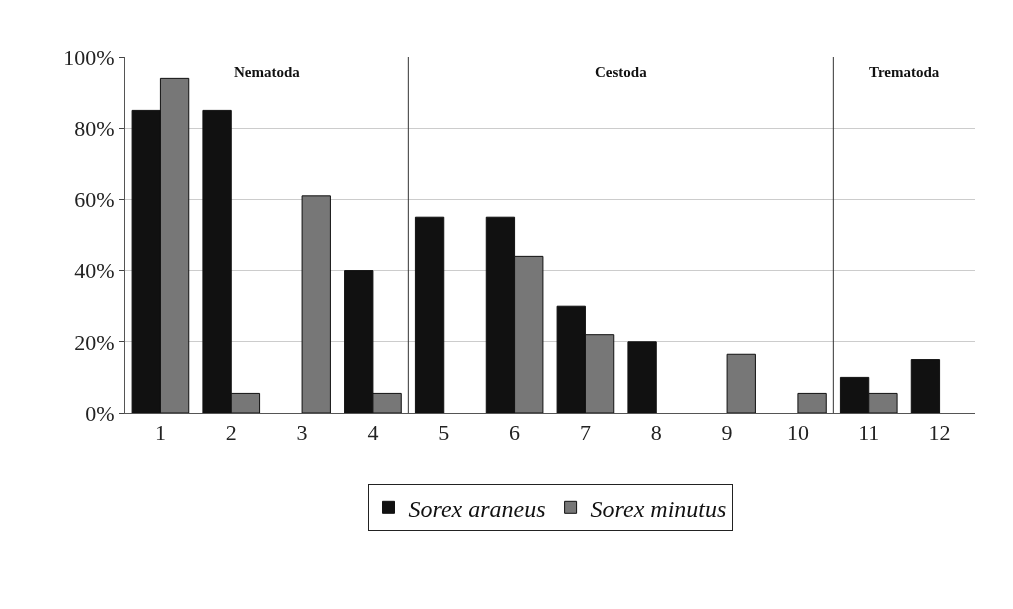 The height and width of the screenshot is (609, 1013). Describe the element at coordinates (89, 57) in the screenshot. I see `y-tick-label: 100%` at that location.